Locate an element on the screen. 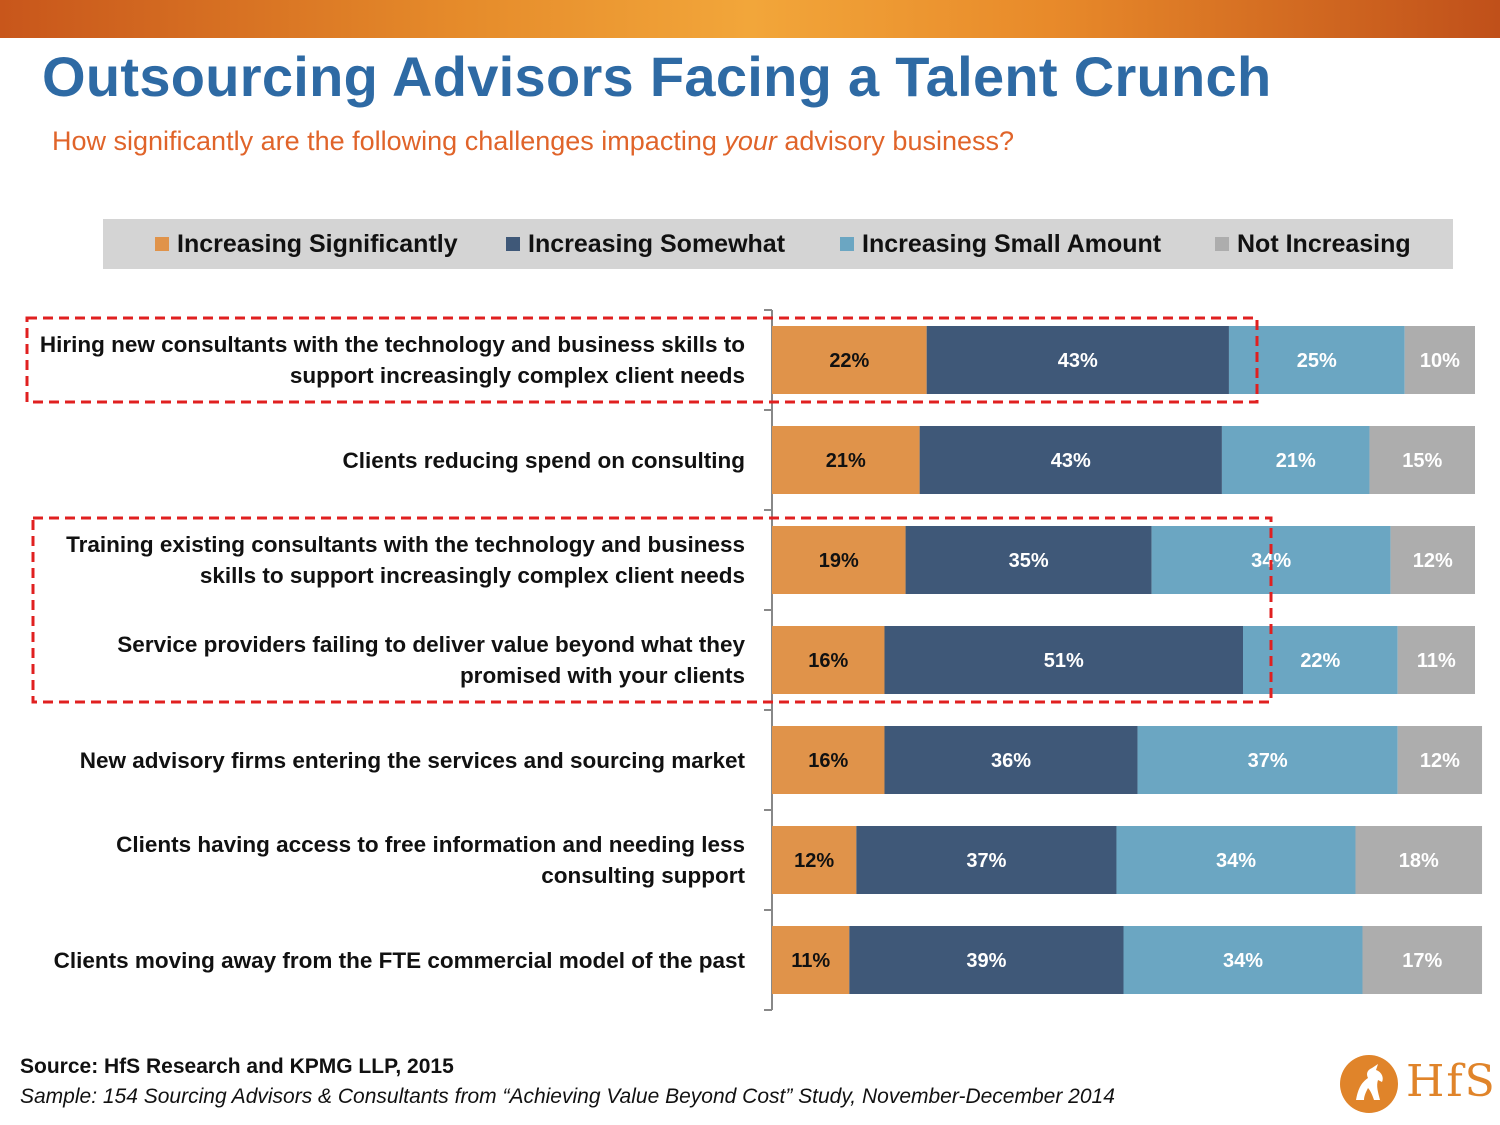  data-label: 10% is located at coordinates (1440, 361).